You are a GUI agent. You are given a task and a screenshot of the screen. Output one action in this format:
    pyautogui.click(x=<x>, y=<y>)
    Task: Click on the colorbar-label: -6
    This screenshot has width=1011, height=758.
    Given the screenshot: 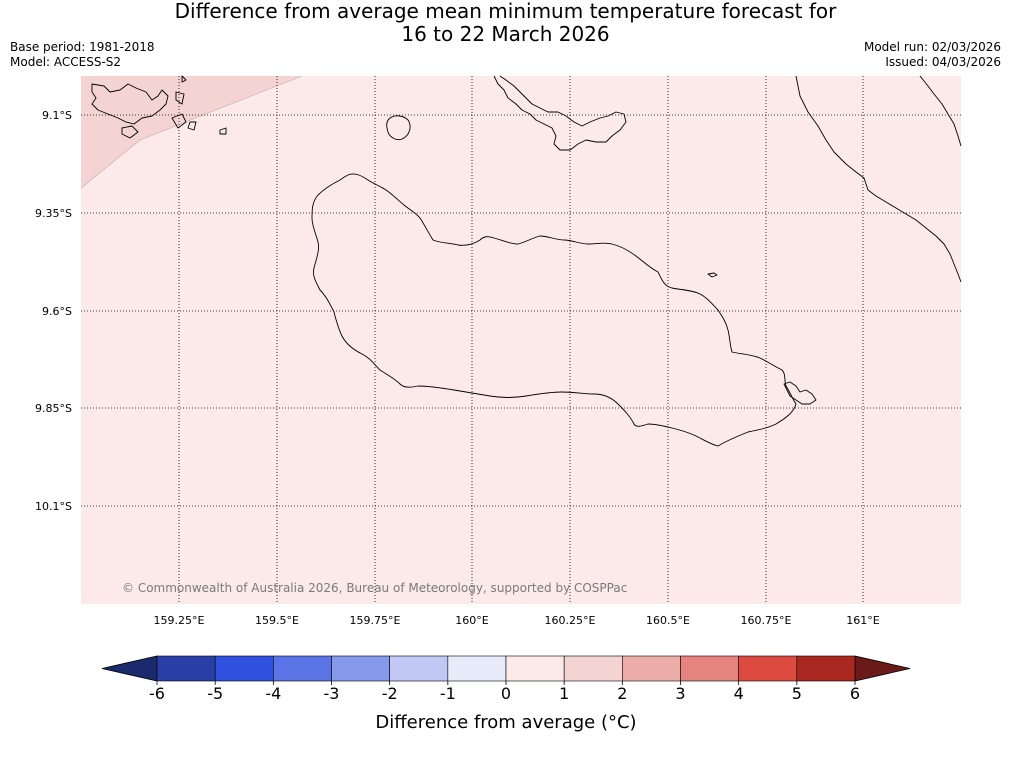 What is the action you would take?
    pyautogui.click(x=157, y=693)
    